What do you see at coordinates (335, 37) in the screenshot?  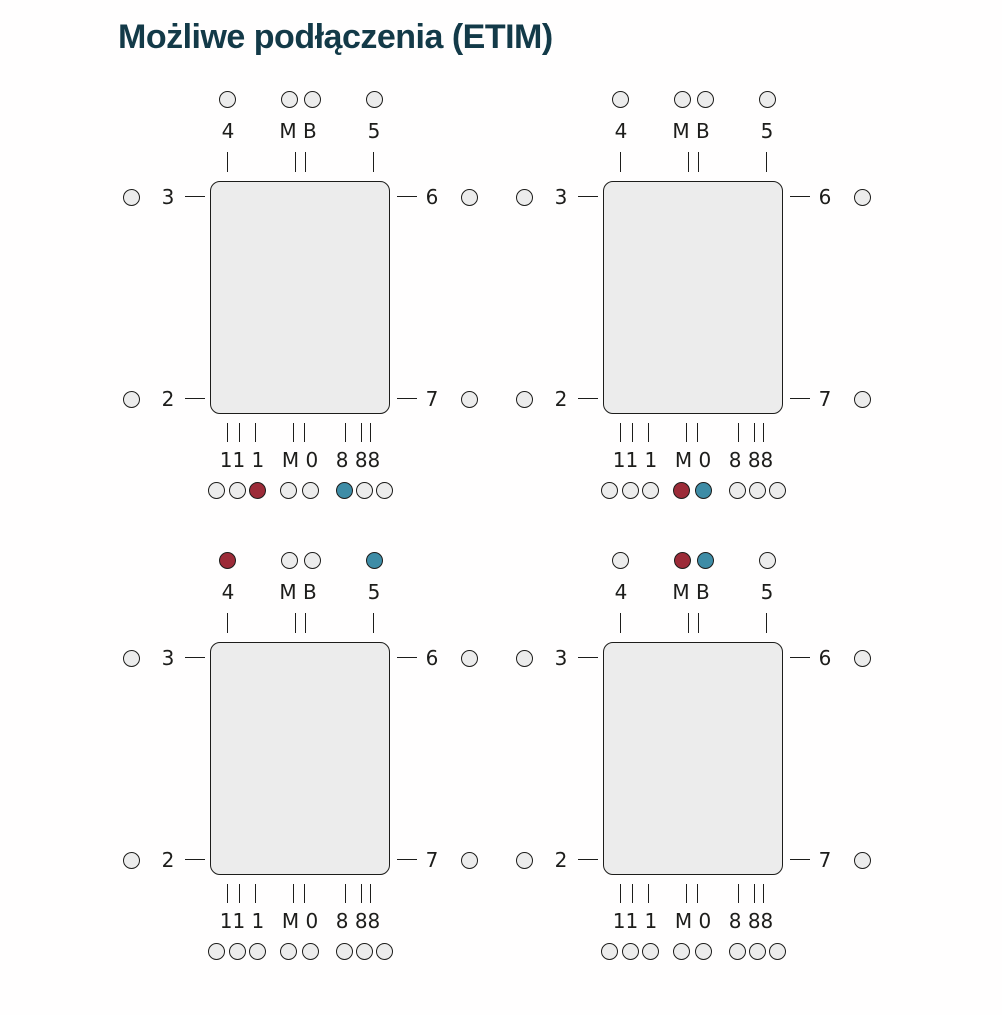 I see `page-title: Możliwe podłączenia (ETIM)` at bounding box center [335, 37].